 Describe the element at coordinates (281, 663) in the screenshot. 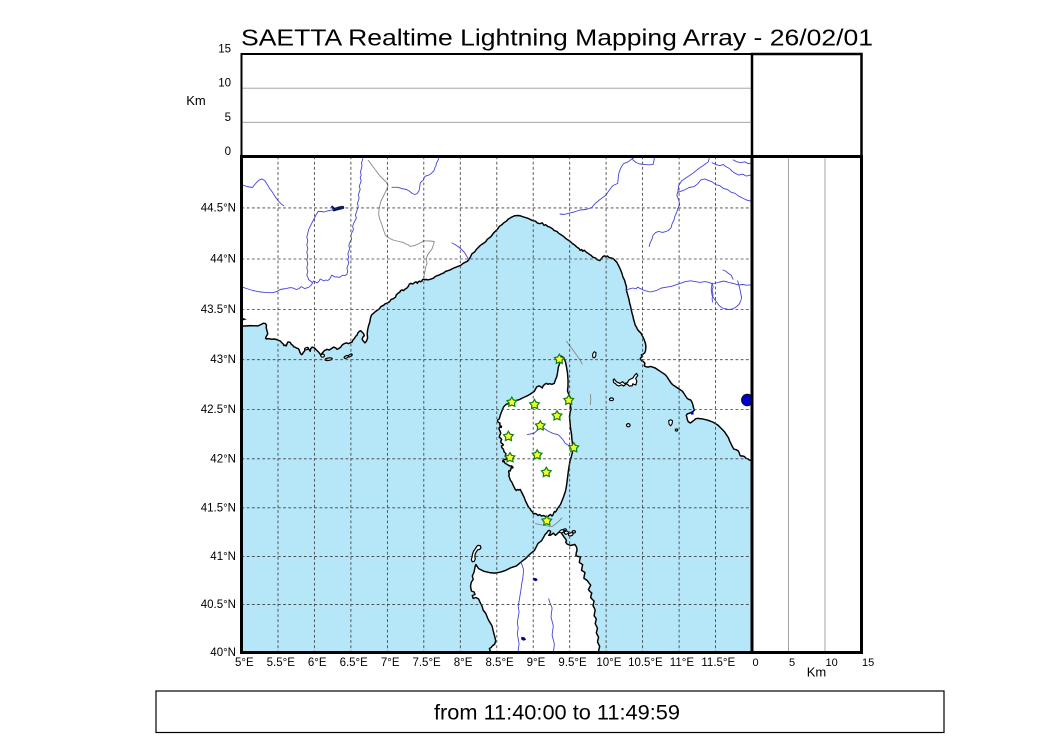

I see `svg-text: 5.5°E` at that location.